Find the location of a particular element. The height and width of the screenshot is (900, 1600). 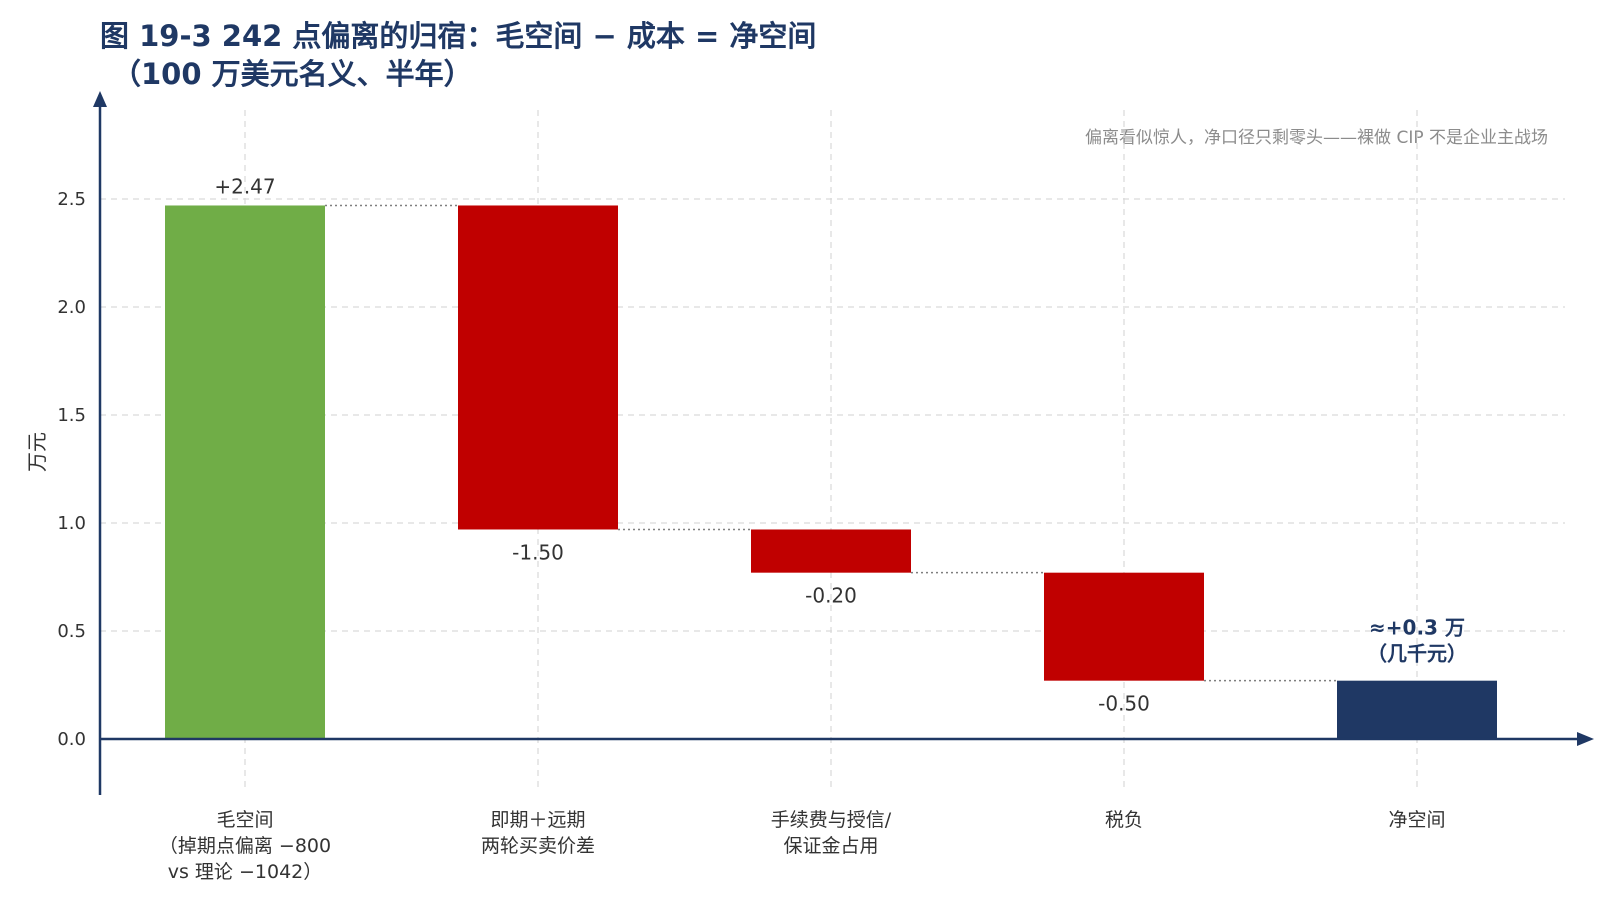

y-tick-label: 2.5 is located at coordinates (71, 199).